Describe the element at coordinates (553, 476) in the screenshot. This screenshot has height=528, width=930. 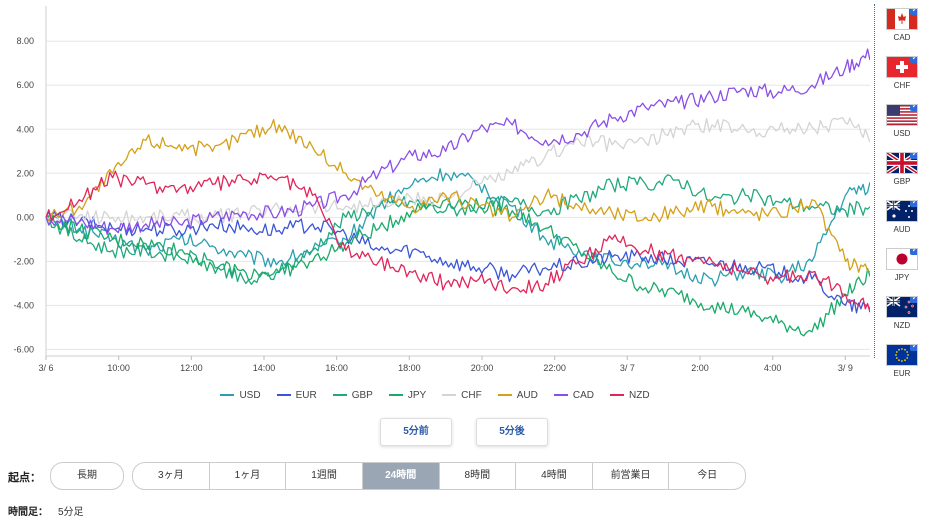
I see `range-button: 4時間` at that location.